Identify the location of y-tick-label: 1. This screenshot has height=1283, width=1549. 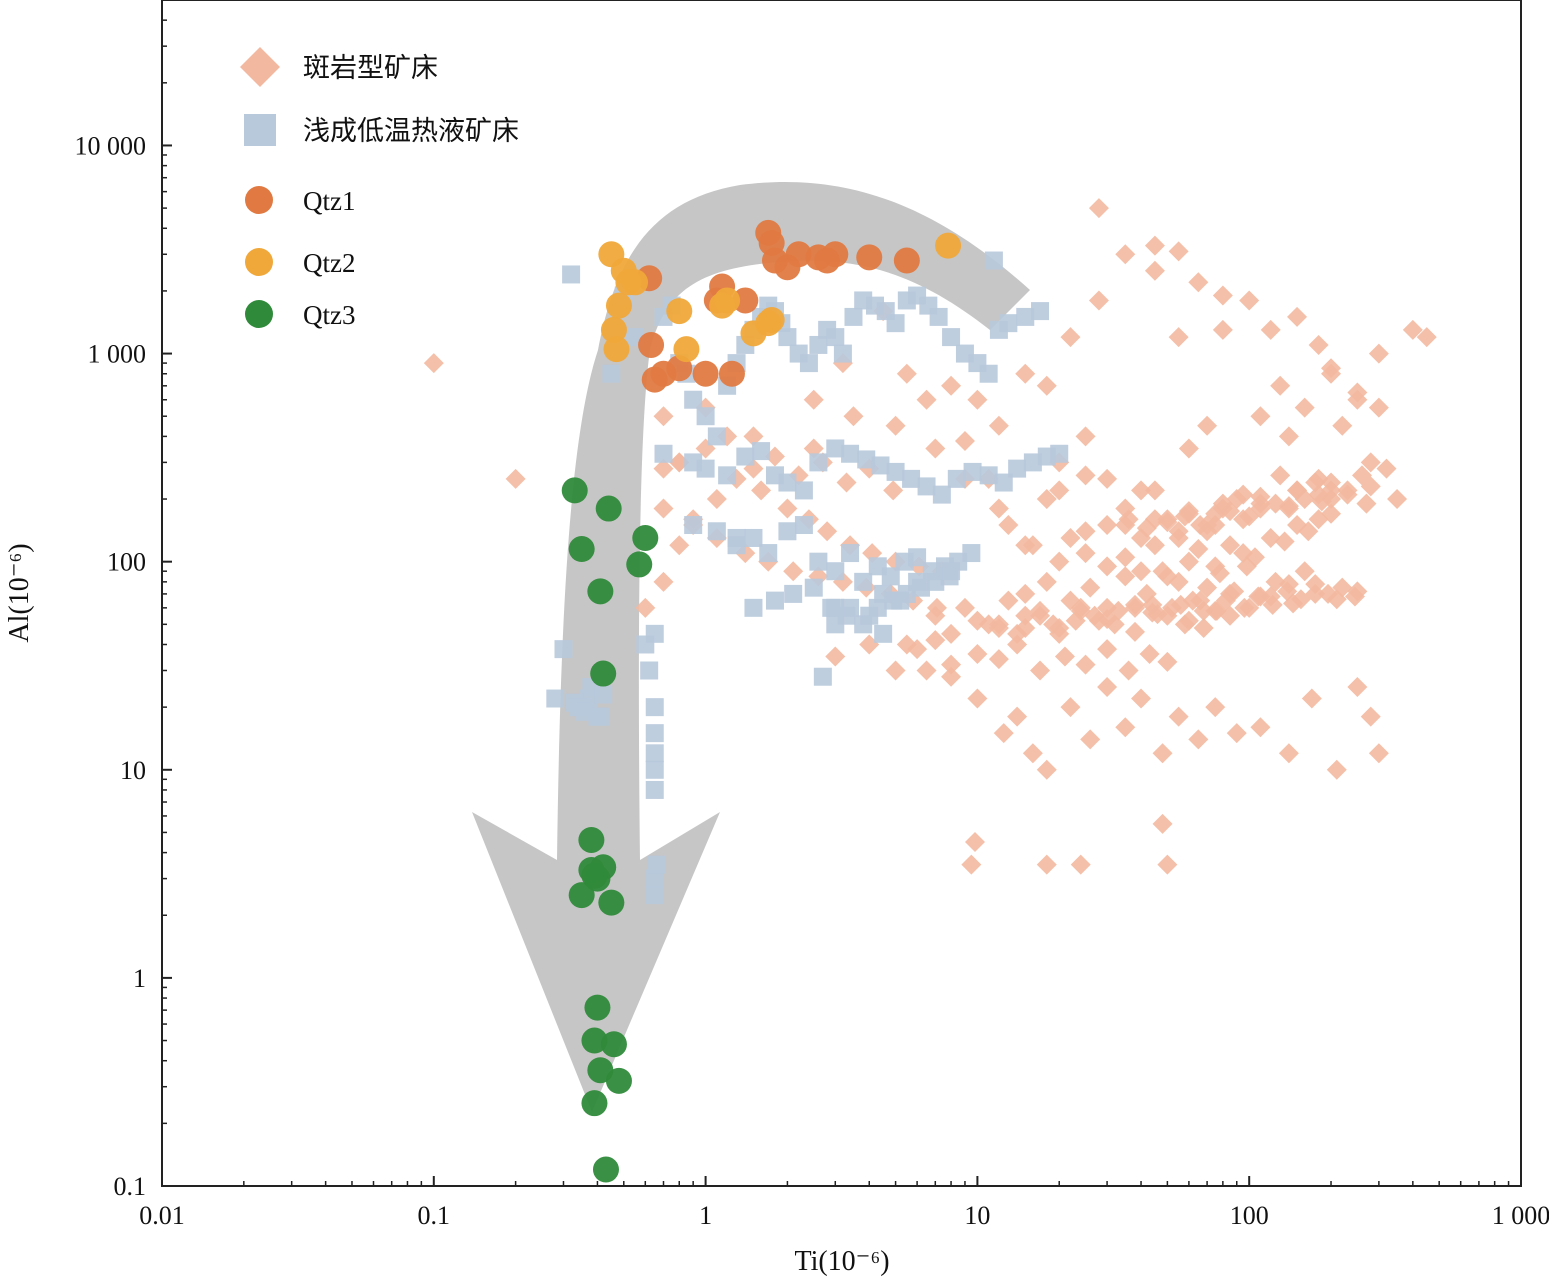
(139, 978).